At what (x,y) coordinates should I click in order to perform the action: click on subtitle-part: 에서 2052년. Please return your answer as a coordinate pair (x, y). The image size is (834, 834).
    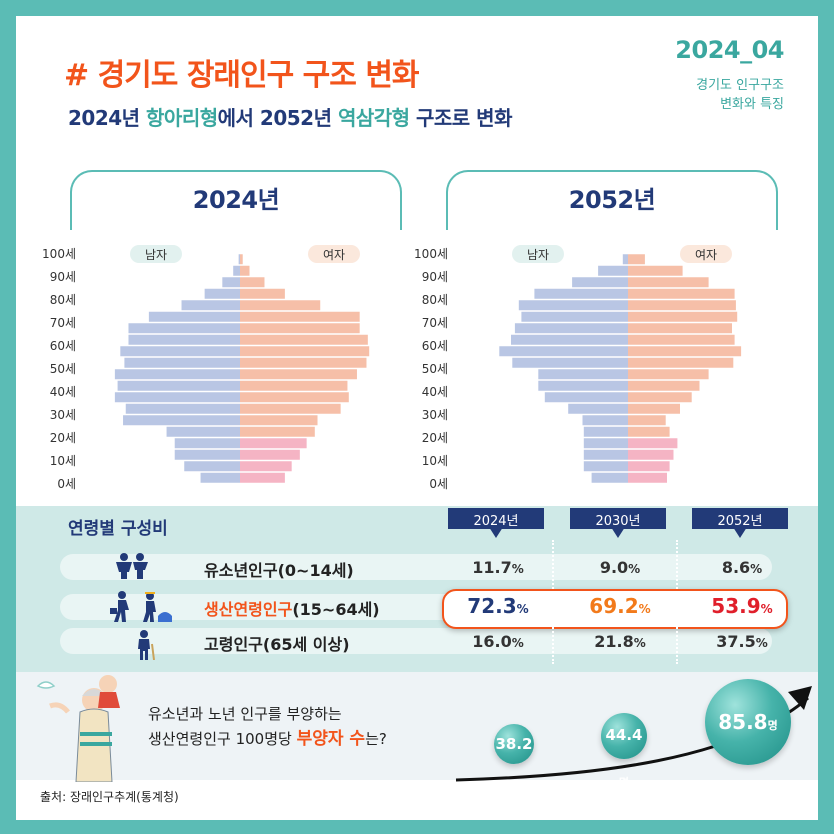
    Looking at the image, I should click on (277, 118).